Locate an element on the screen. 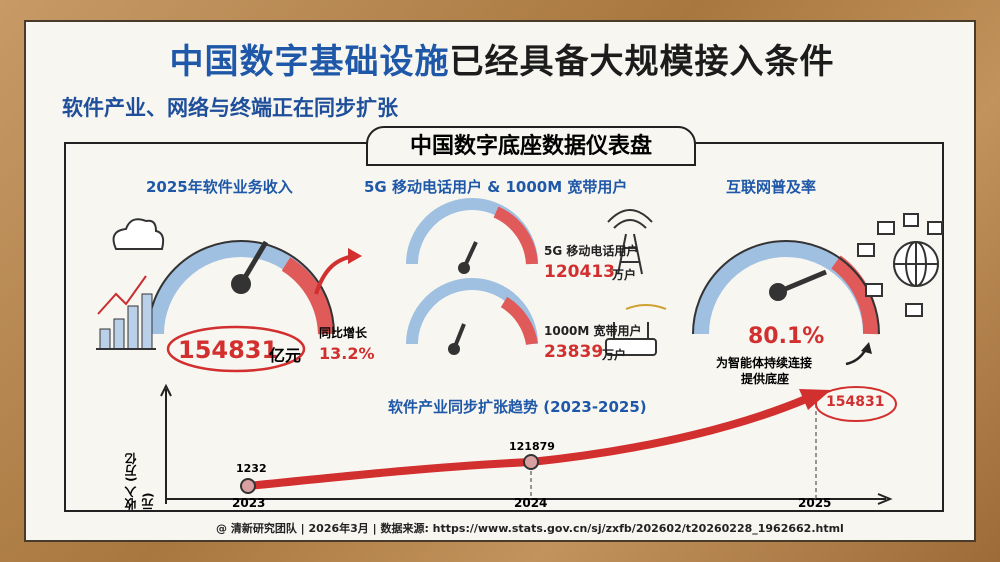 The image size is (1000, 562). internet-note-line2: 提供底座 is located at coordinates (765, 379).